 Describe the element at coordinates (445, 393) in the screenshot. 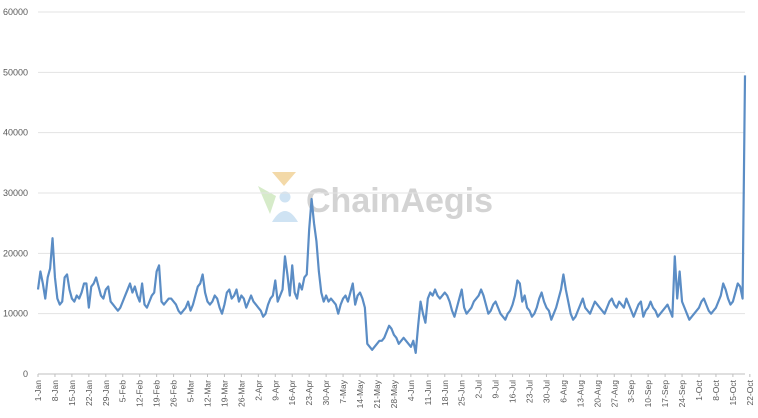

I see `x-tick-label: 18-Jun` at that location.